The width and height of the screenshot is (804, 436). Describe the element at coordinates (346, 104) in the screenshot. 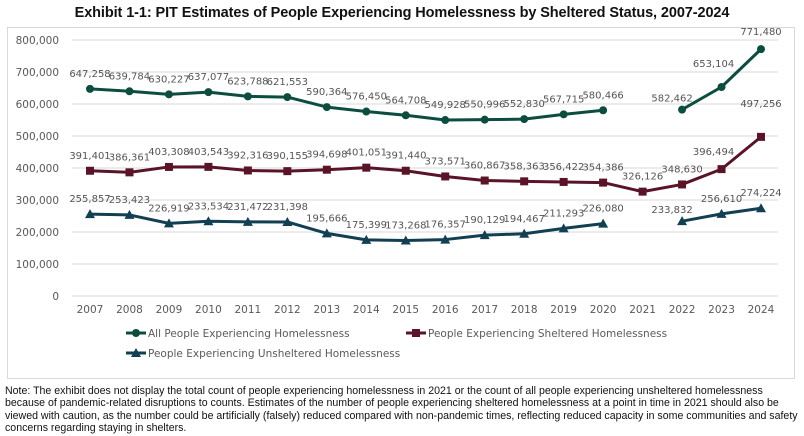

I see `series-line-all` at that location.